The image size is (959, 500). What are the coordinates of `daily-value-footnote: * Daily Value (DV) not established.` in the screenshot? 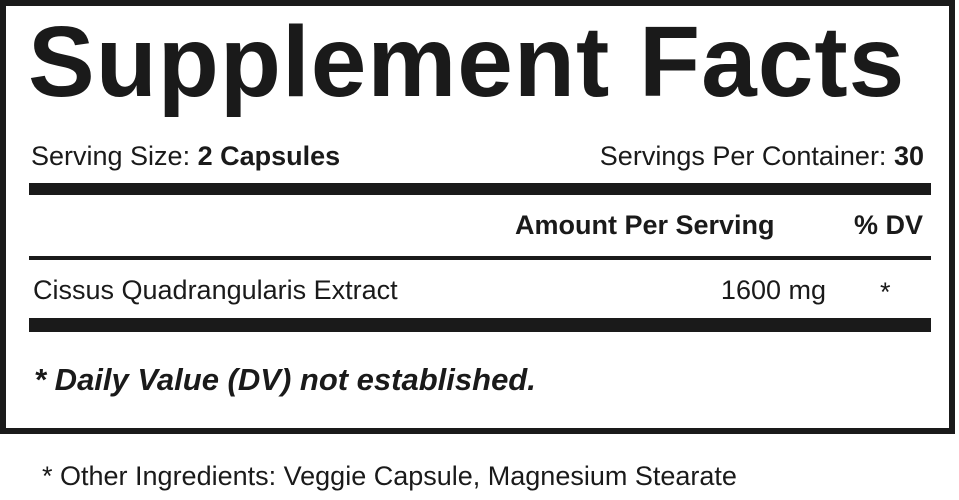 It's located at (285, 379).